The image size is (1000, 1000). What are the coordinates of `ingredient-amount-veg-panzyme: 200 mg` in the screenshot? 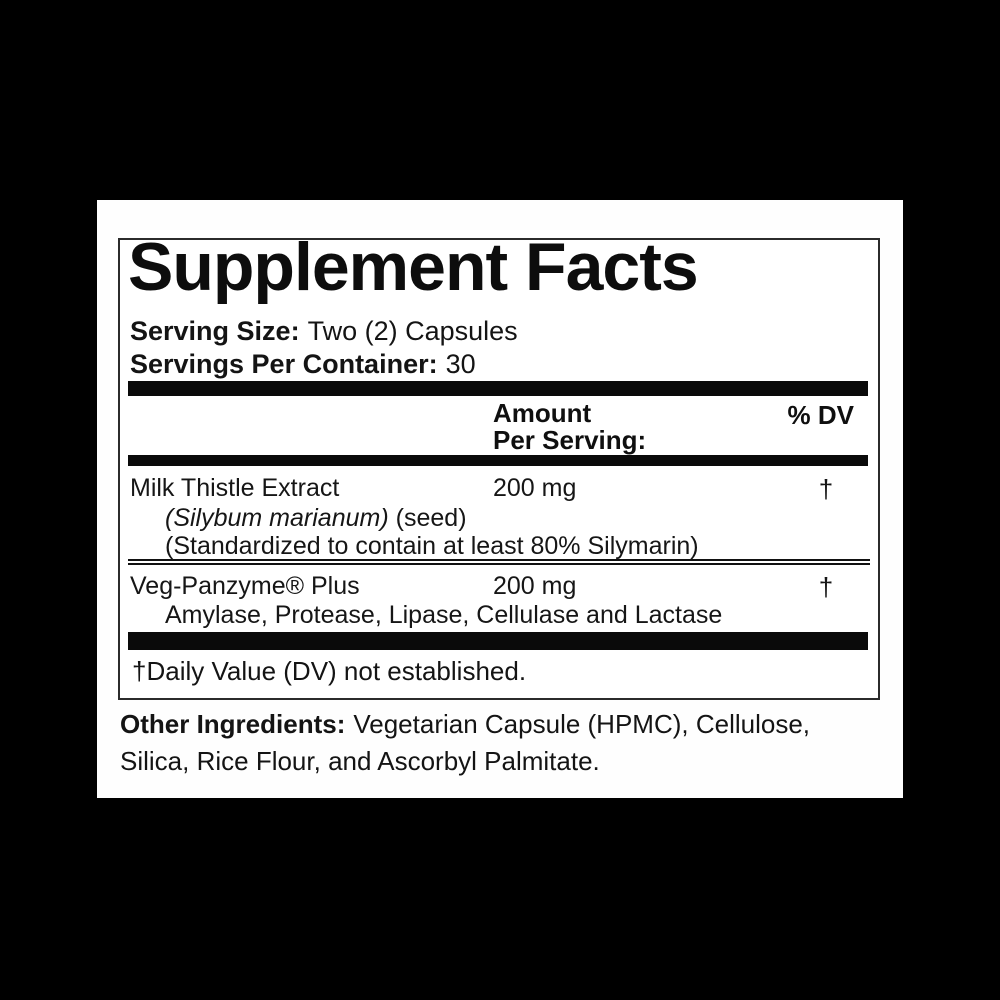 It's located at (535, 586).